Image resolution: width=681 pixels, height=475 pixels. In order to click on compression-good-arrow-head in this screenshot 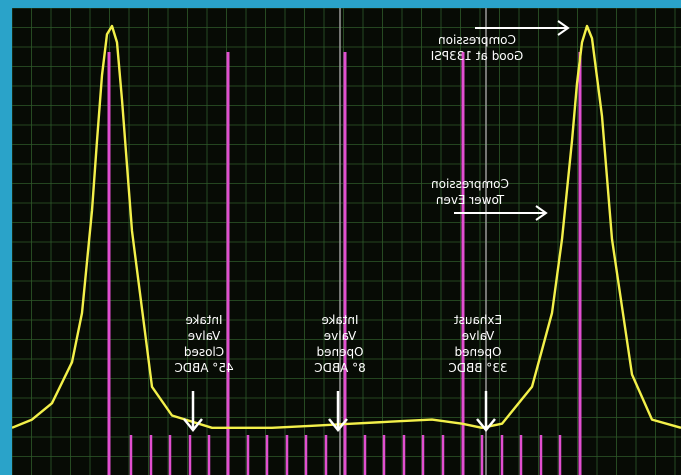, I will do `click(563, 28)`.